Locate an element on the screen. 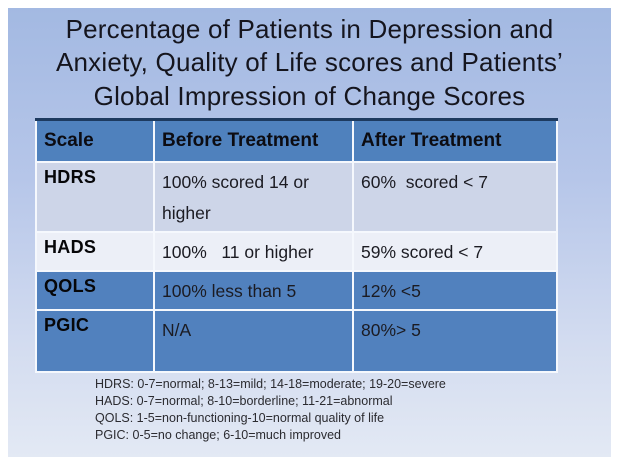 The width and height of the screenshot is (619, 469). title-line-1: Percentage of Patients in Depression and is located at coordinates (309, 29).